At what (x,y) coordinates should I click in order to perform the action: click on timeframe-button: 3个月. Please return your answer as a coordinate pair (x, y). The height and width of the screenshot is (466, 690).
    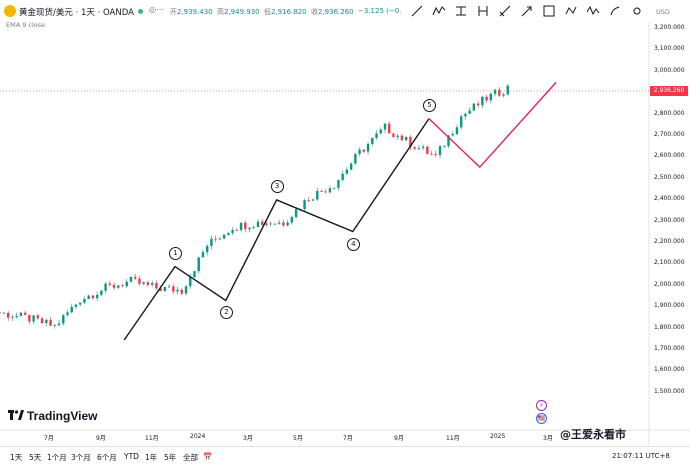
    Looking at the image, I should click on (81, 457).